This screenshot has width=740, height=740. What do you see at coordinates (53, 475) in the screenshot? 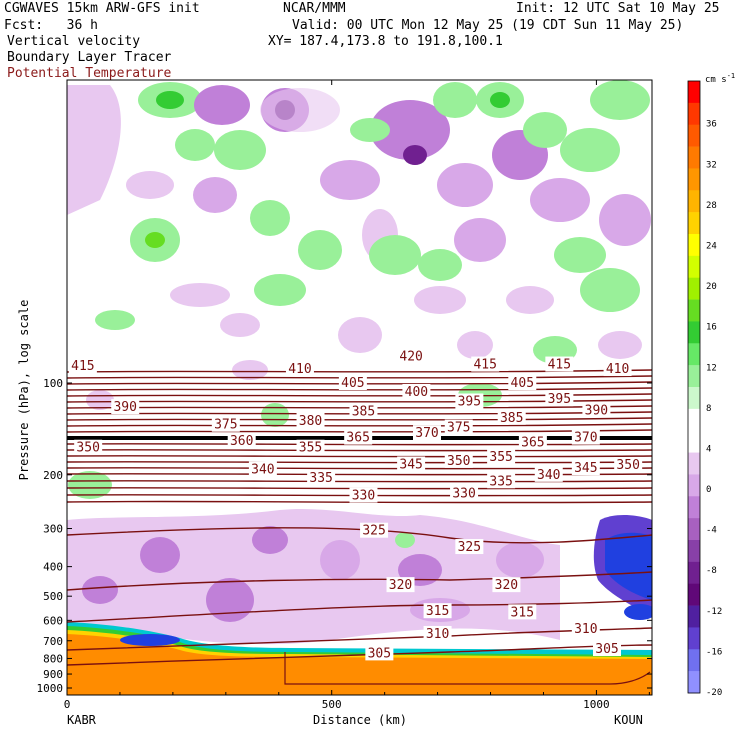
I see `y-tick-label: 200` at bounding box center [53, 475].